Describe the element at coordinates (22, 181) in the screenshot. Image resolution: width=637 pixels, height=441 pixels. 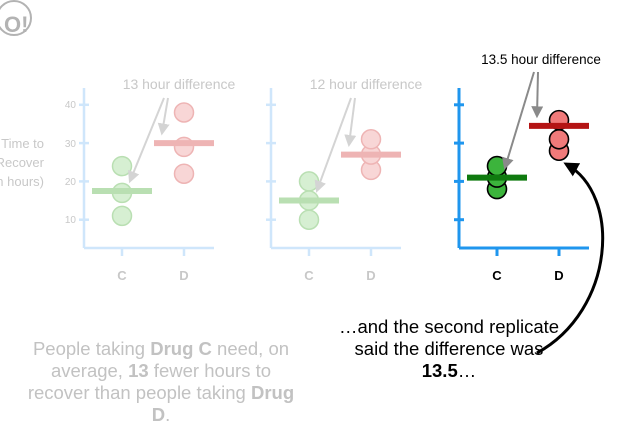
I see `y-axis-label-line: (in hours)` at that location.